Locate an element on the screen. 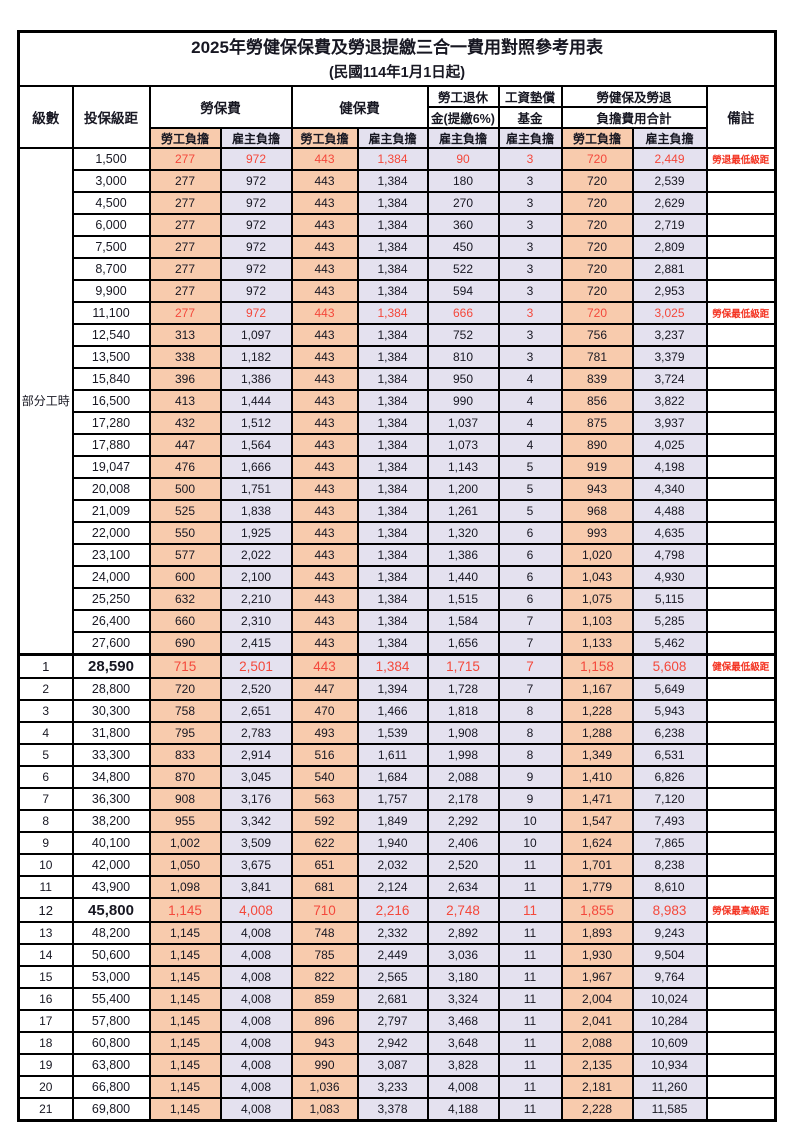 This screenshot has width=791, height=1122. cell-health-insurance-employee: 563 is located at coordinates (324, 799).